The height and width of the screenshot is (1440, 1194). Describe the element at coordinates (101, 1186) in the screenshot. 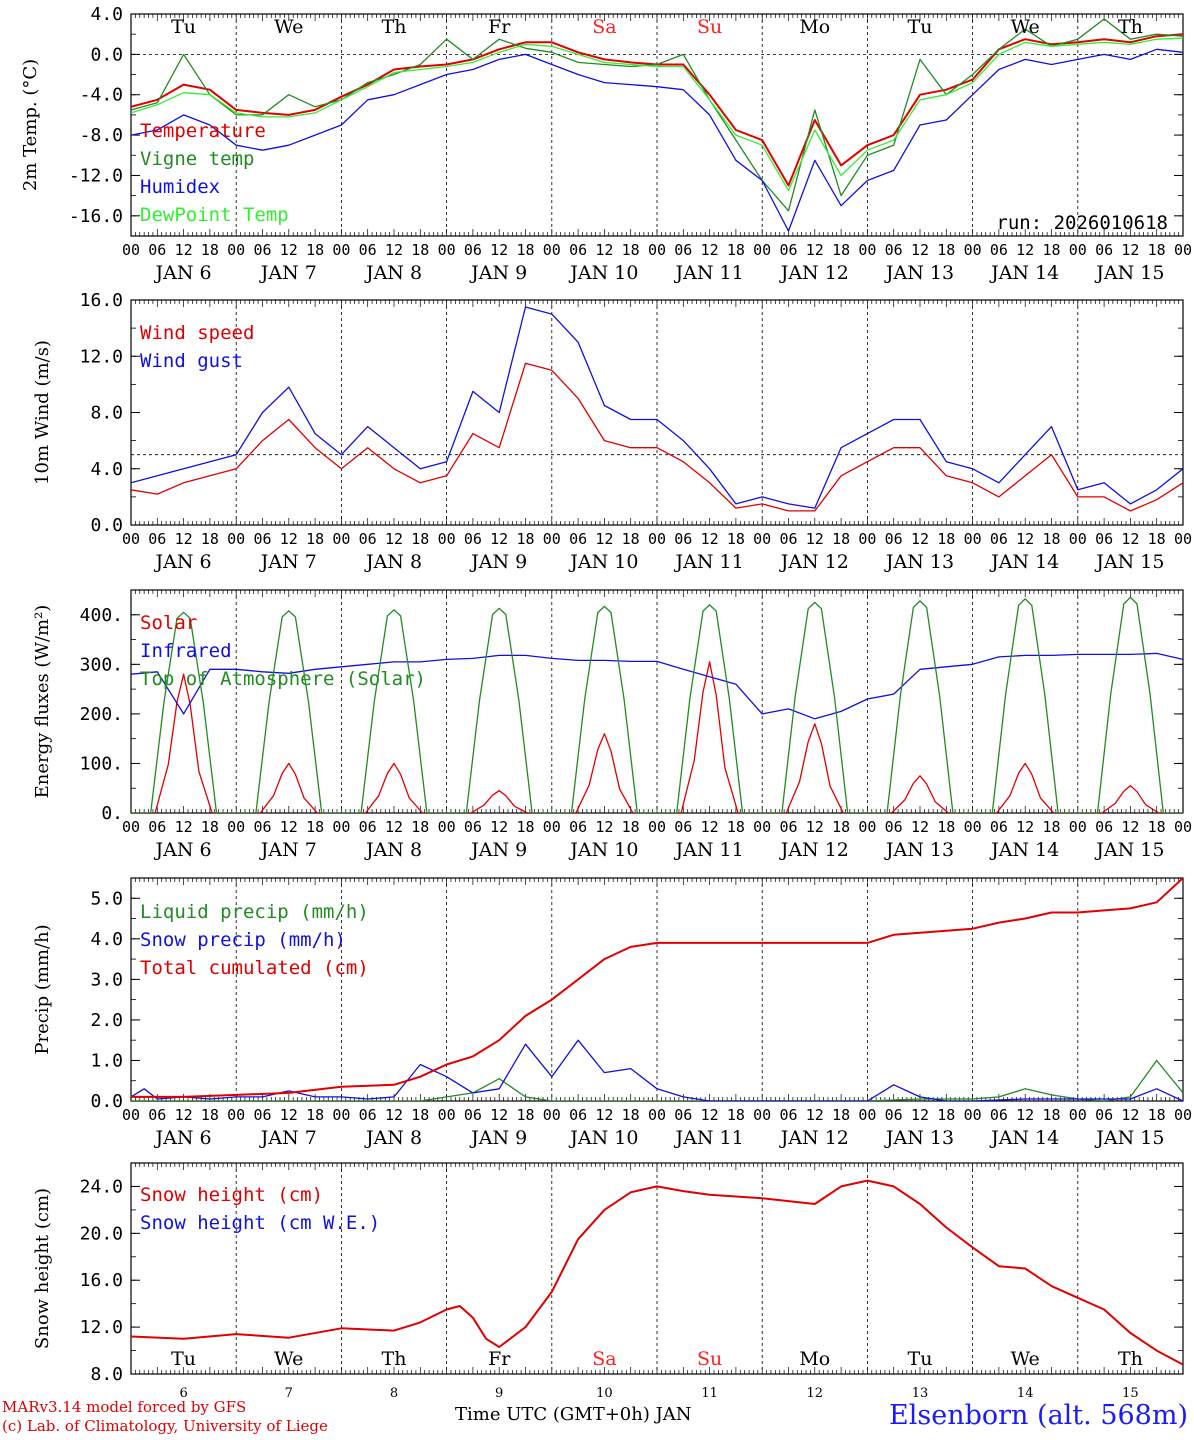

I see `y-tick-label: 24.0` at that location.